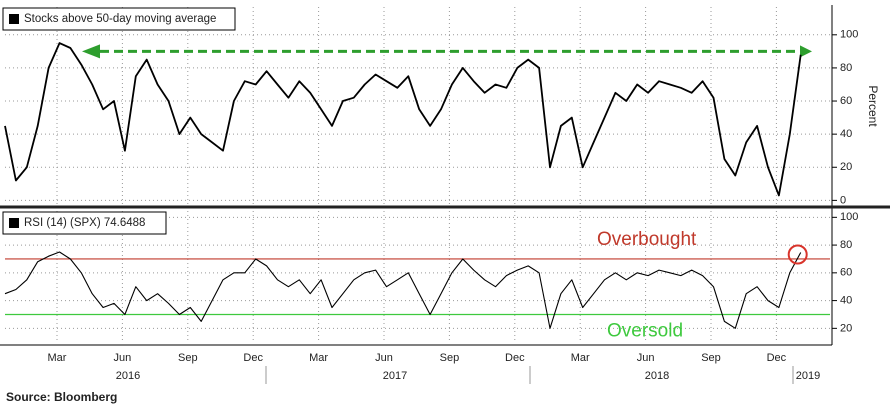 Image resolution: width=890 pixels, height=409 pixels. What do you see at coordinates (843, 200) in the screenshot?
I see `y-tick-label: 0` at bounding box center [843, 200].